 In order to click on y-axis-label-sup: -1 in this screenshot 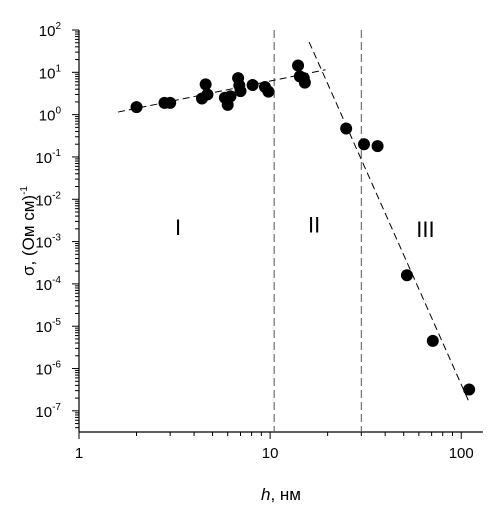, I will do `click(24, 190)`.